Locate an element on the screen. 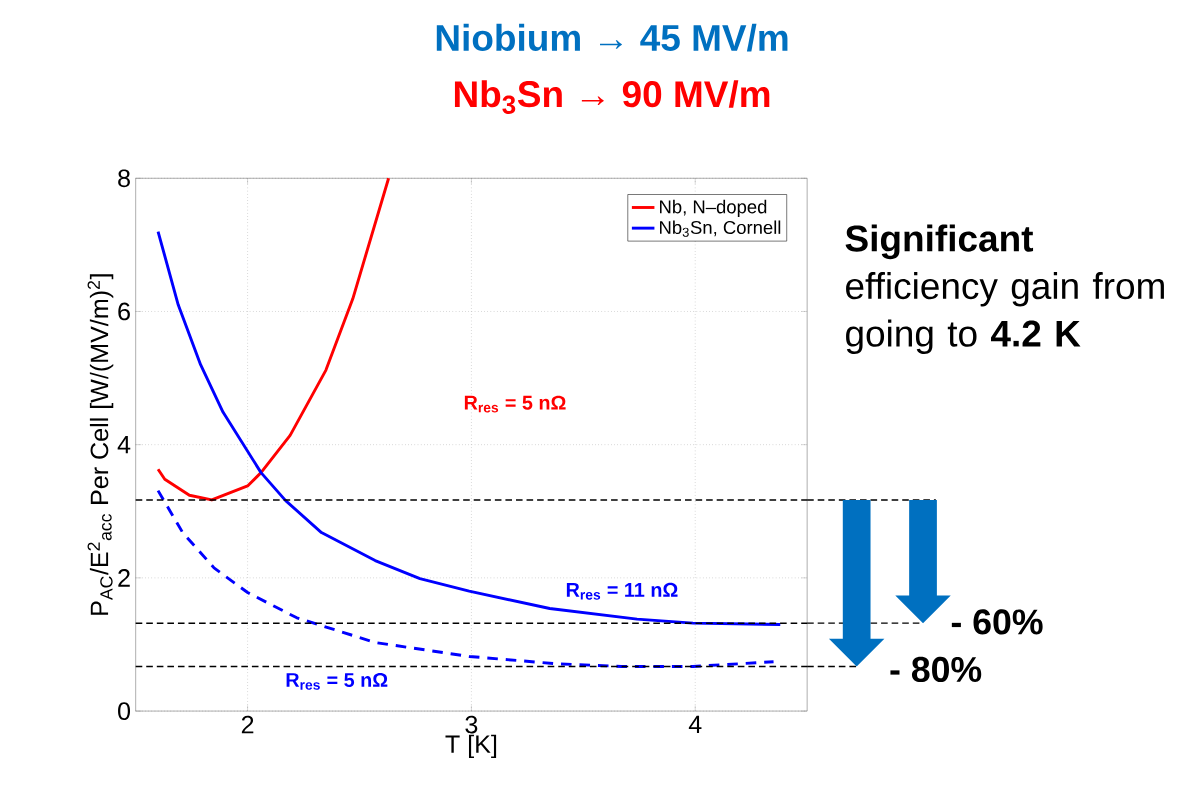 Image resolution: width=1179 pixels, height=785 pixels. text: - 60% is located at coordinates (997, 622).